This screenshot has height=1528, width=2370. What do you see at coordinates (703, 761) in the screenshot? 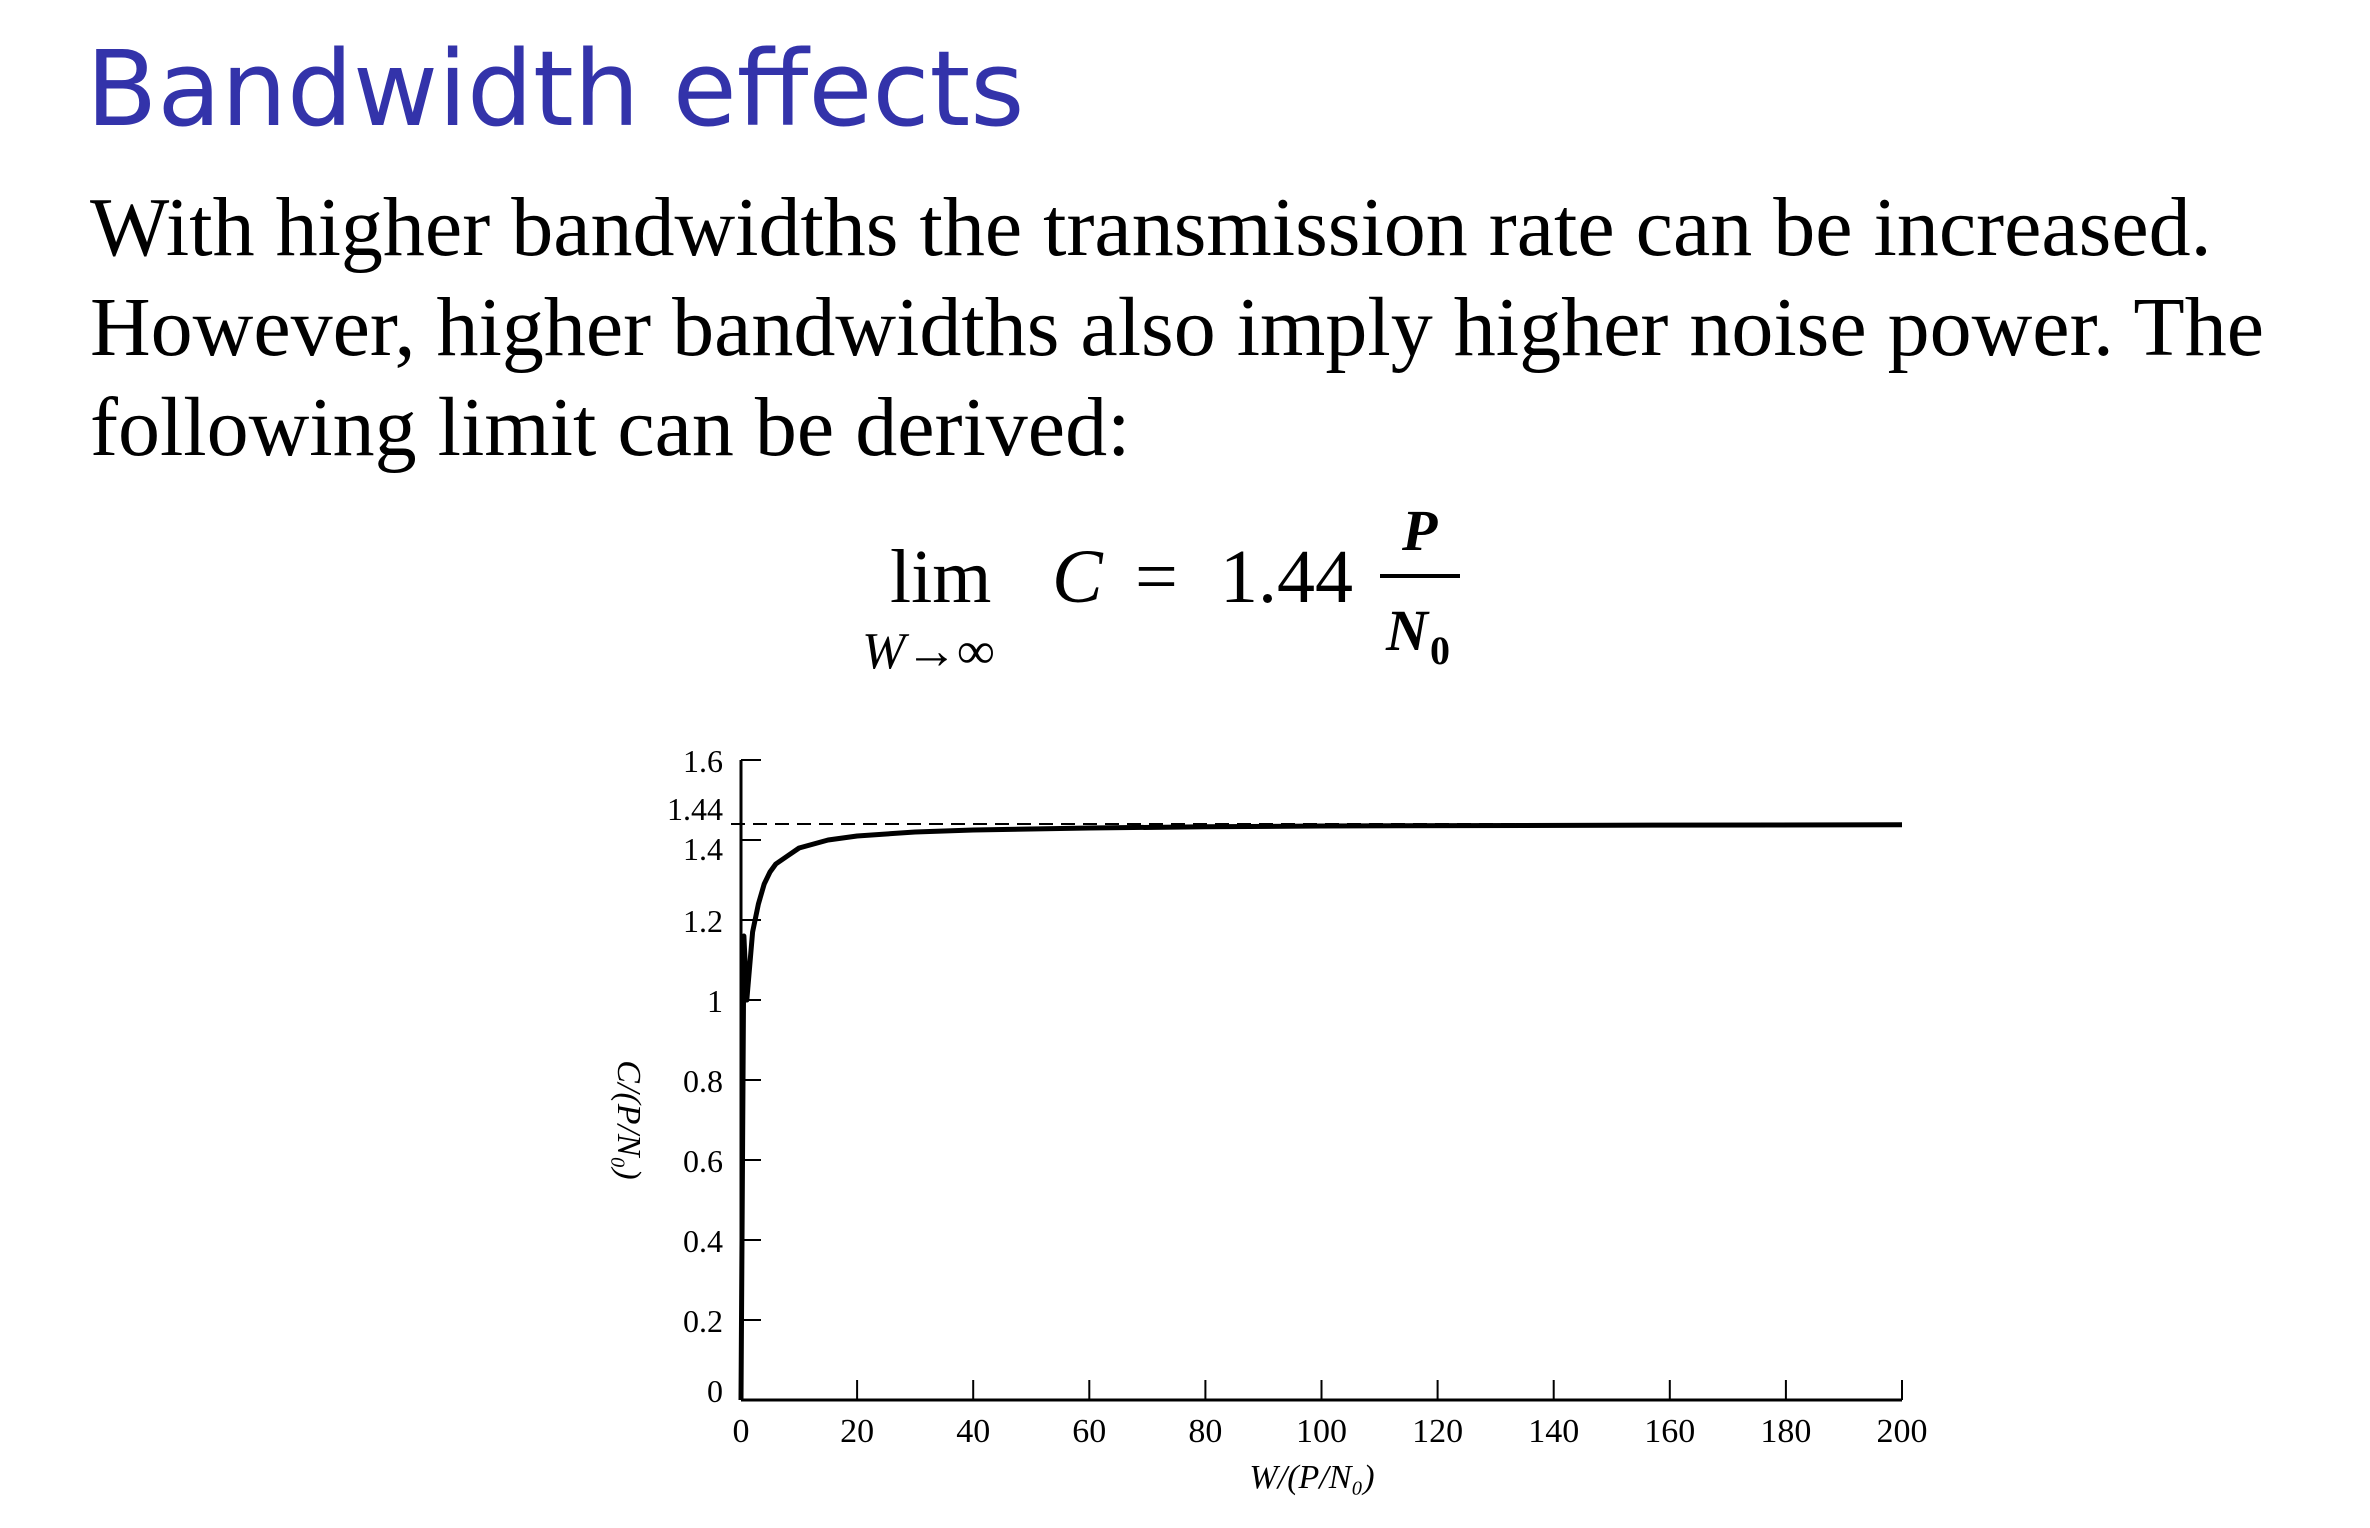
I see `y-tick-label: 1.6` at bounding box center [703, 761].